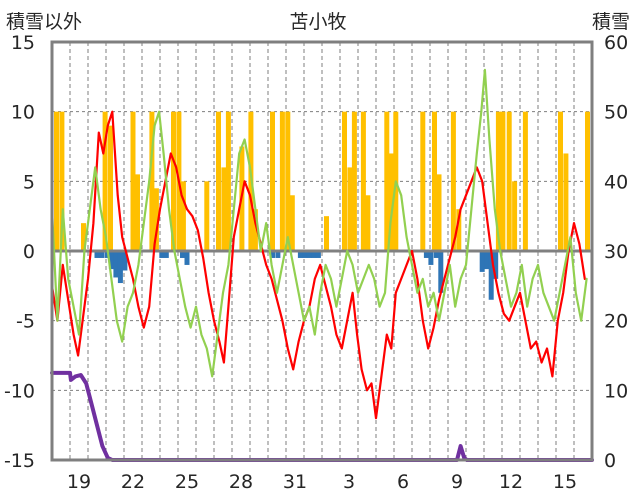 This screenshot has height=501, width=636. What do you see at coordinates (187, 482) in the screenshot?
I see `x-tick-label: 25` at bounding box center [187, 482].